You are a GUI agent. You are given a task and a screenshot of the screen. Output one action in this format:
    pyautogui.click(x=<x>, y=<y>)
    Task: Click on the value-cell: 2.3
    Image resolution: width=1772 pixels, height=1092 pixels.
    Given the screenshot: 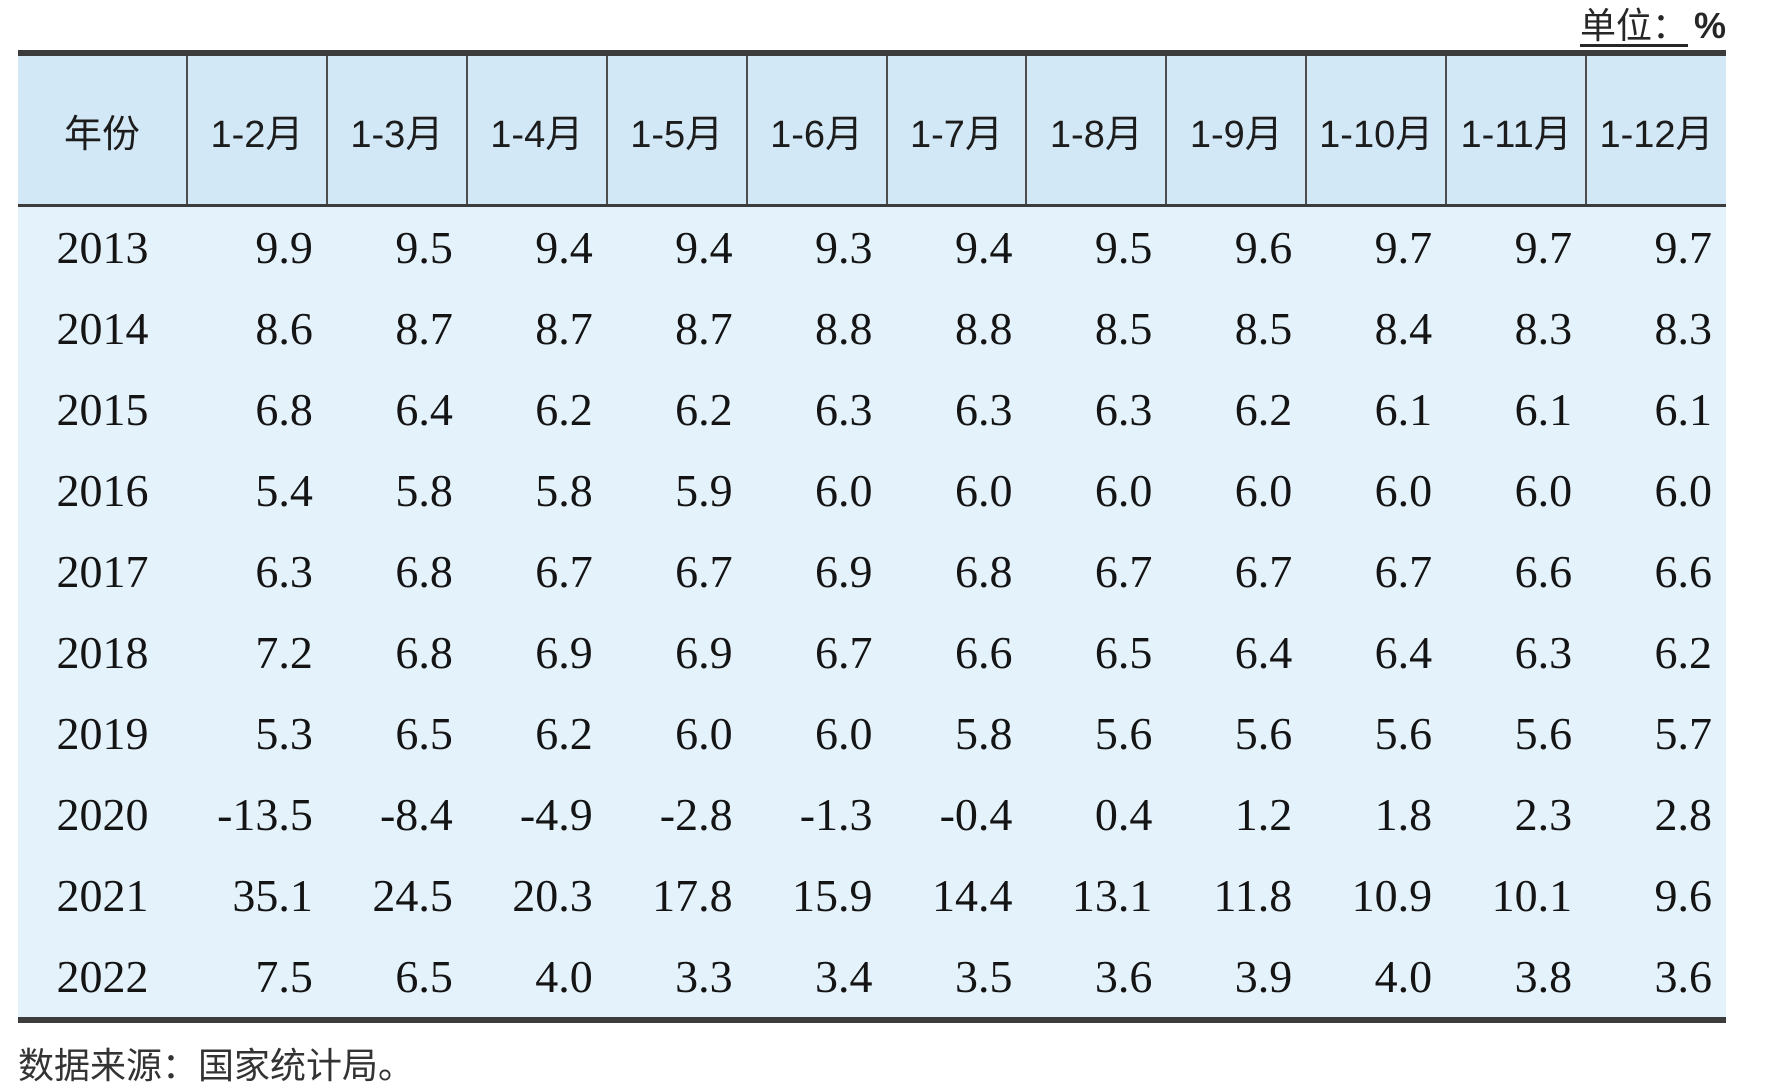 What is the action you would take?
    pyautogui.click(x=1543, y=814)
    